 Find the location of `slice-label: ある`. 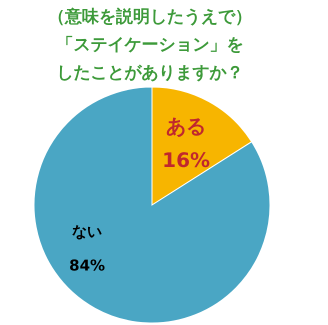

slice-label: ある is located at coordinates (186, 126).